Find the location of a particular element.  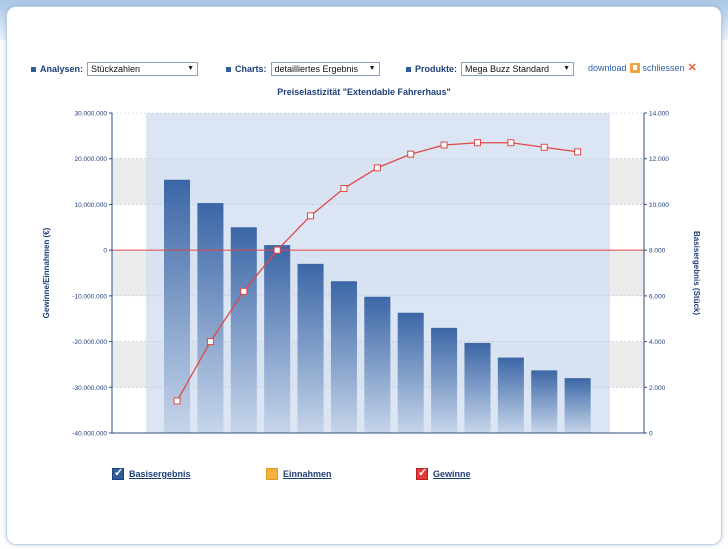

y-tick-label: 0 is located at coordinates (105, 251).